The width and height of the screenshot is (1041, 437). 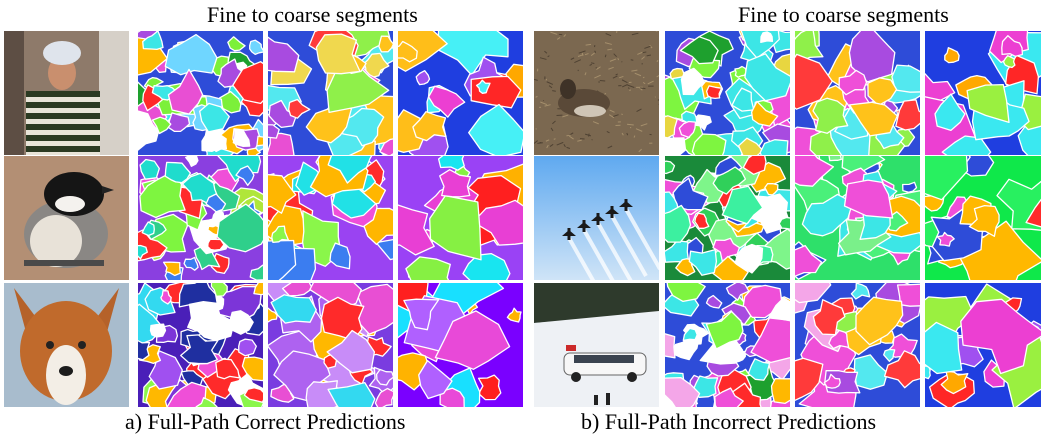 What do you see at coordinates (265, 421) in the screenshot?
I see `panel-a-caption: a) Full-Path Correct Predictions` at bounding box center [265, 421].